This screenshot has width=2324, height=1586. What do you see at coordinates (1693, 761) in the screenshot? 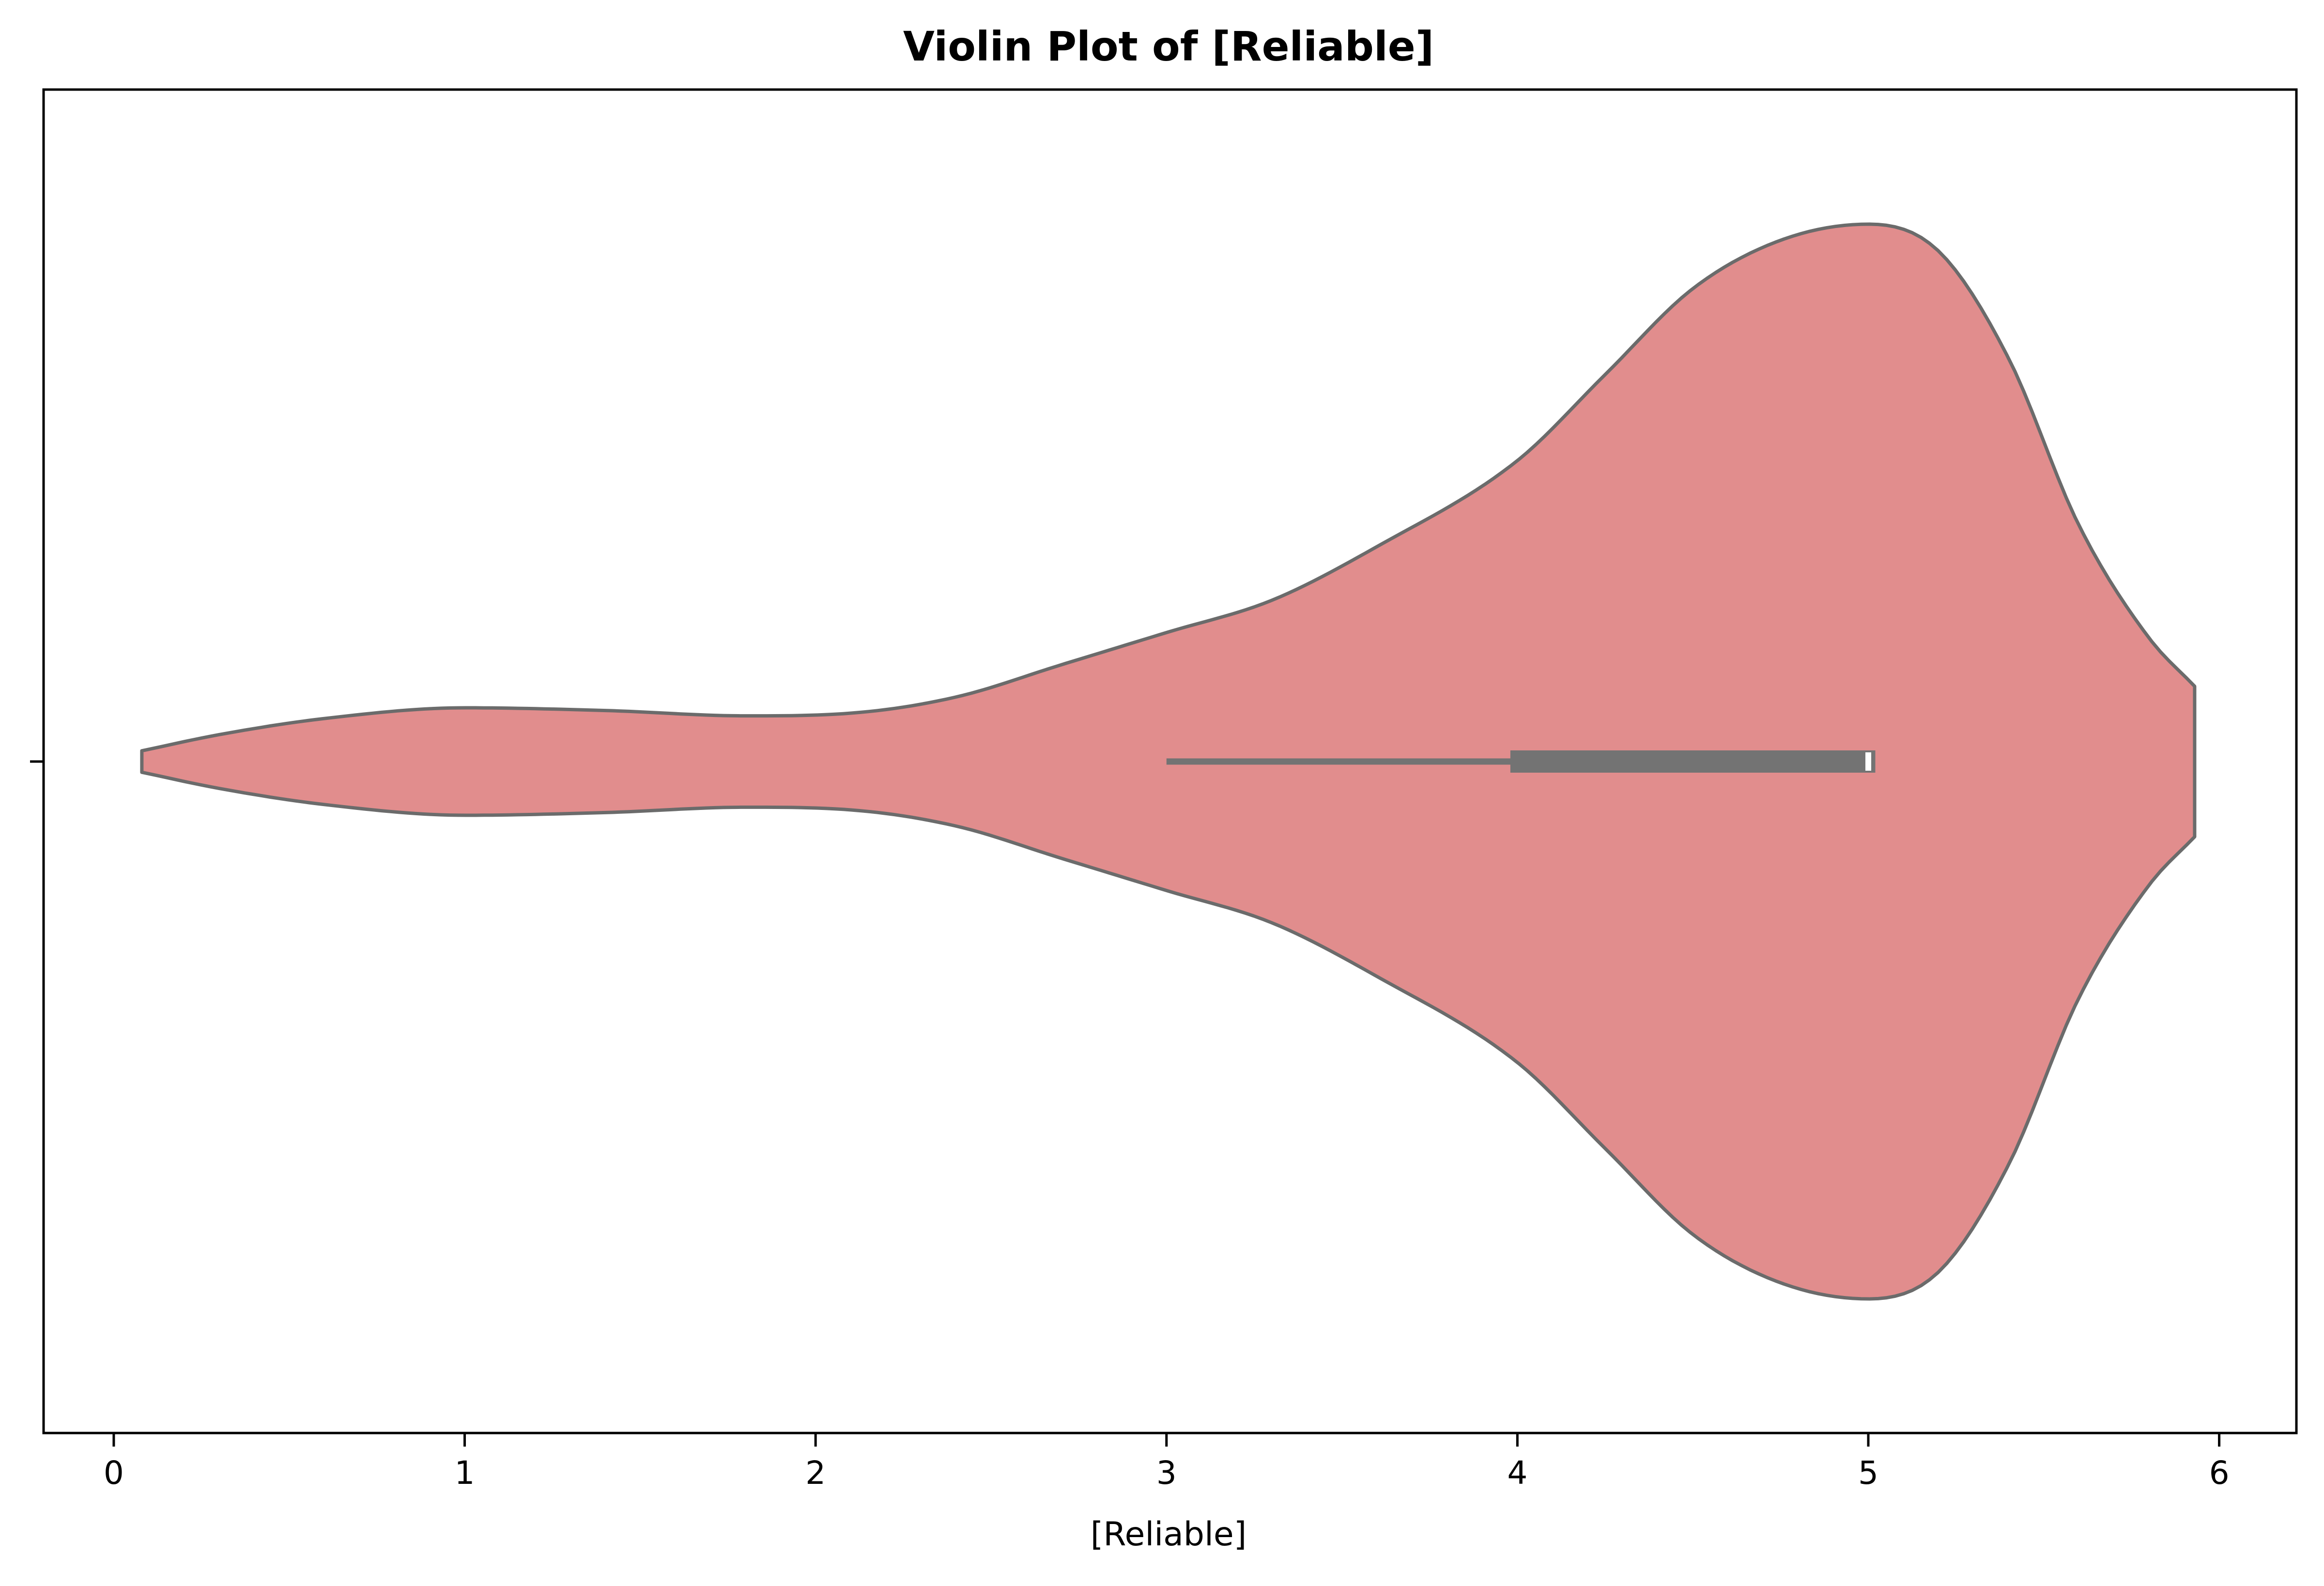
I see `box-iqr` at bounding box center [1693, 761].